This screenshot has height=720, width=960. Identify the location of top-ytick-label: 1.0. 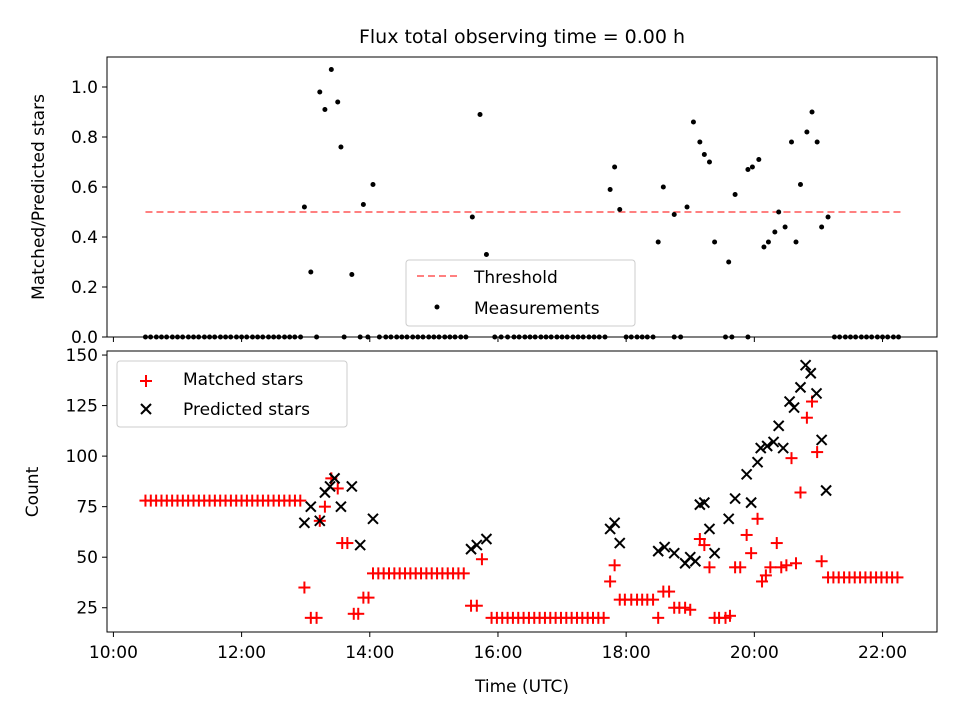
(84, 88).